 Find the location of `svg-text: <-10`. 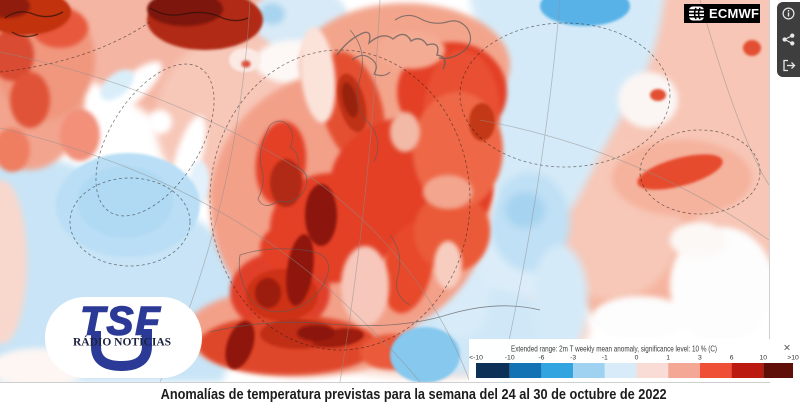

svg-text: <-10 is located at coordinates (476, 358).